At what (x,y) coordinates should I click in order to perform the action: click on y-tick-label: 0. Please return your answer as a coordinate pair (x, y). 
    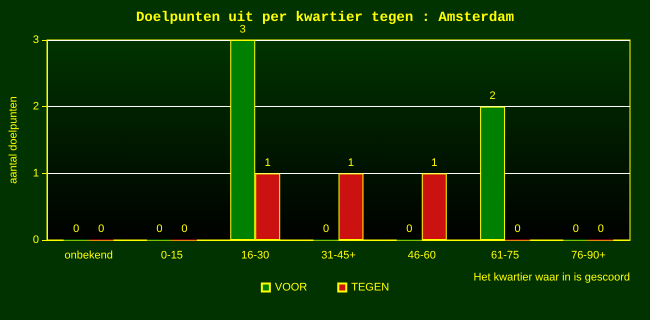
    Looking at the image, I should click on (35, 240).